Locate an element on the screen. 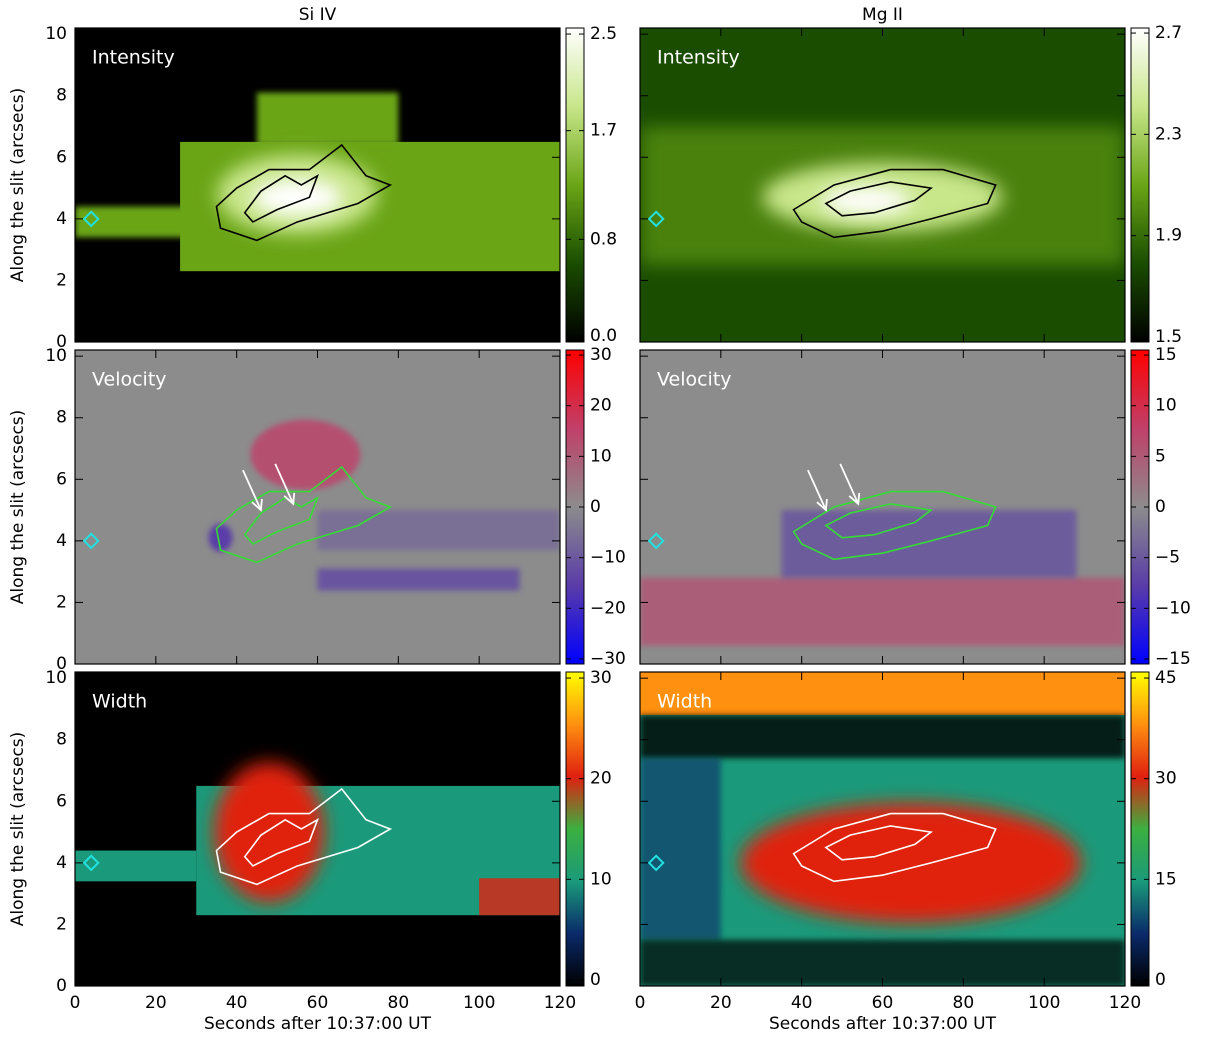 This screenshot has height=1055, width=1209. colorbar-tick-label: 0.0 is located at coordinates (603, 336).